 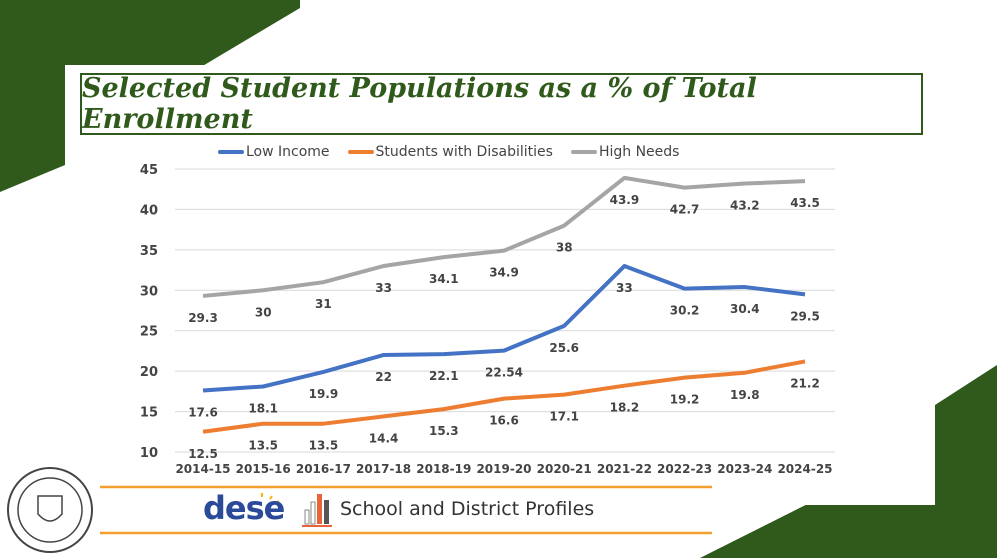 What do you see at coordinates (149, 453) in the screenshot?
I see `y-tick-label: 10` at bounding box center [149, 453].